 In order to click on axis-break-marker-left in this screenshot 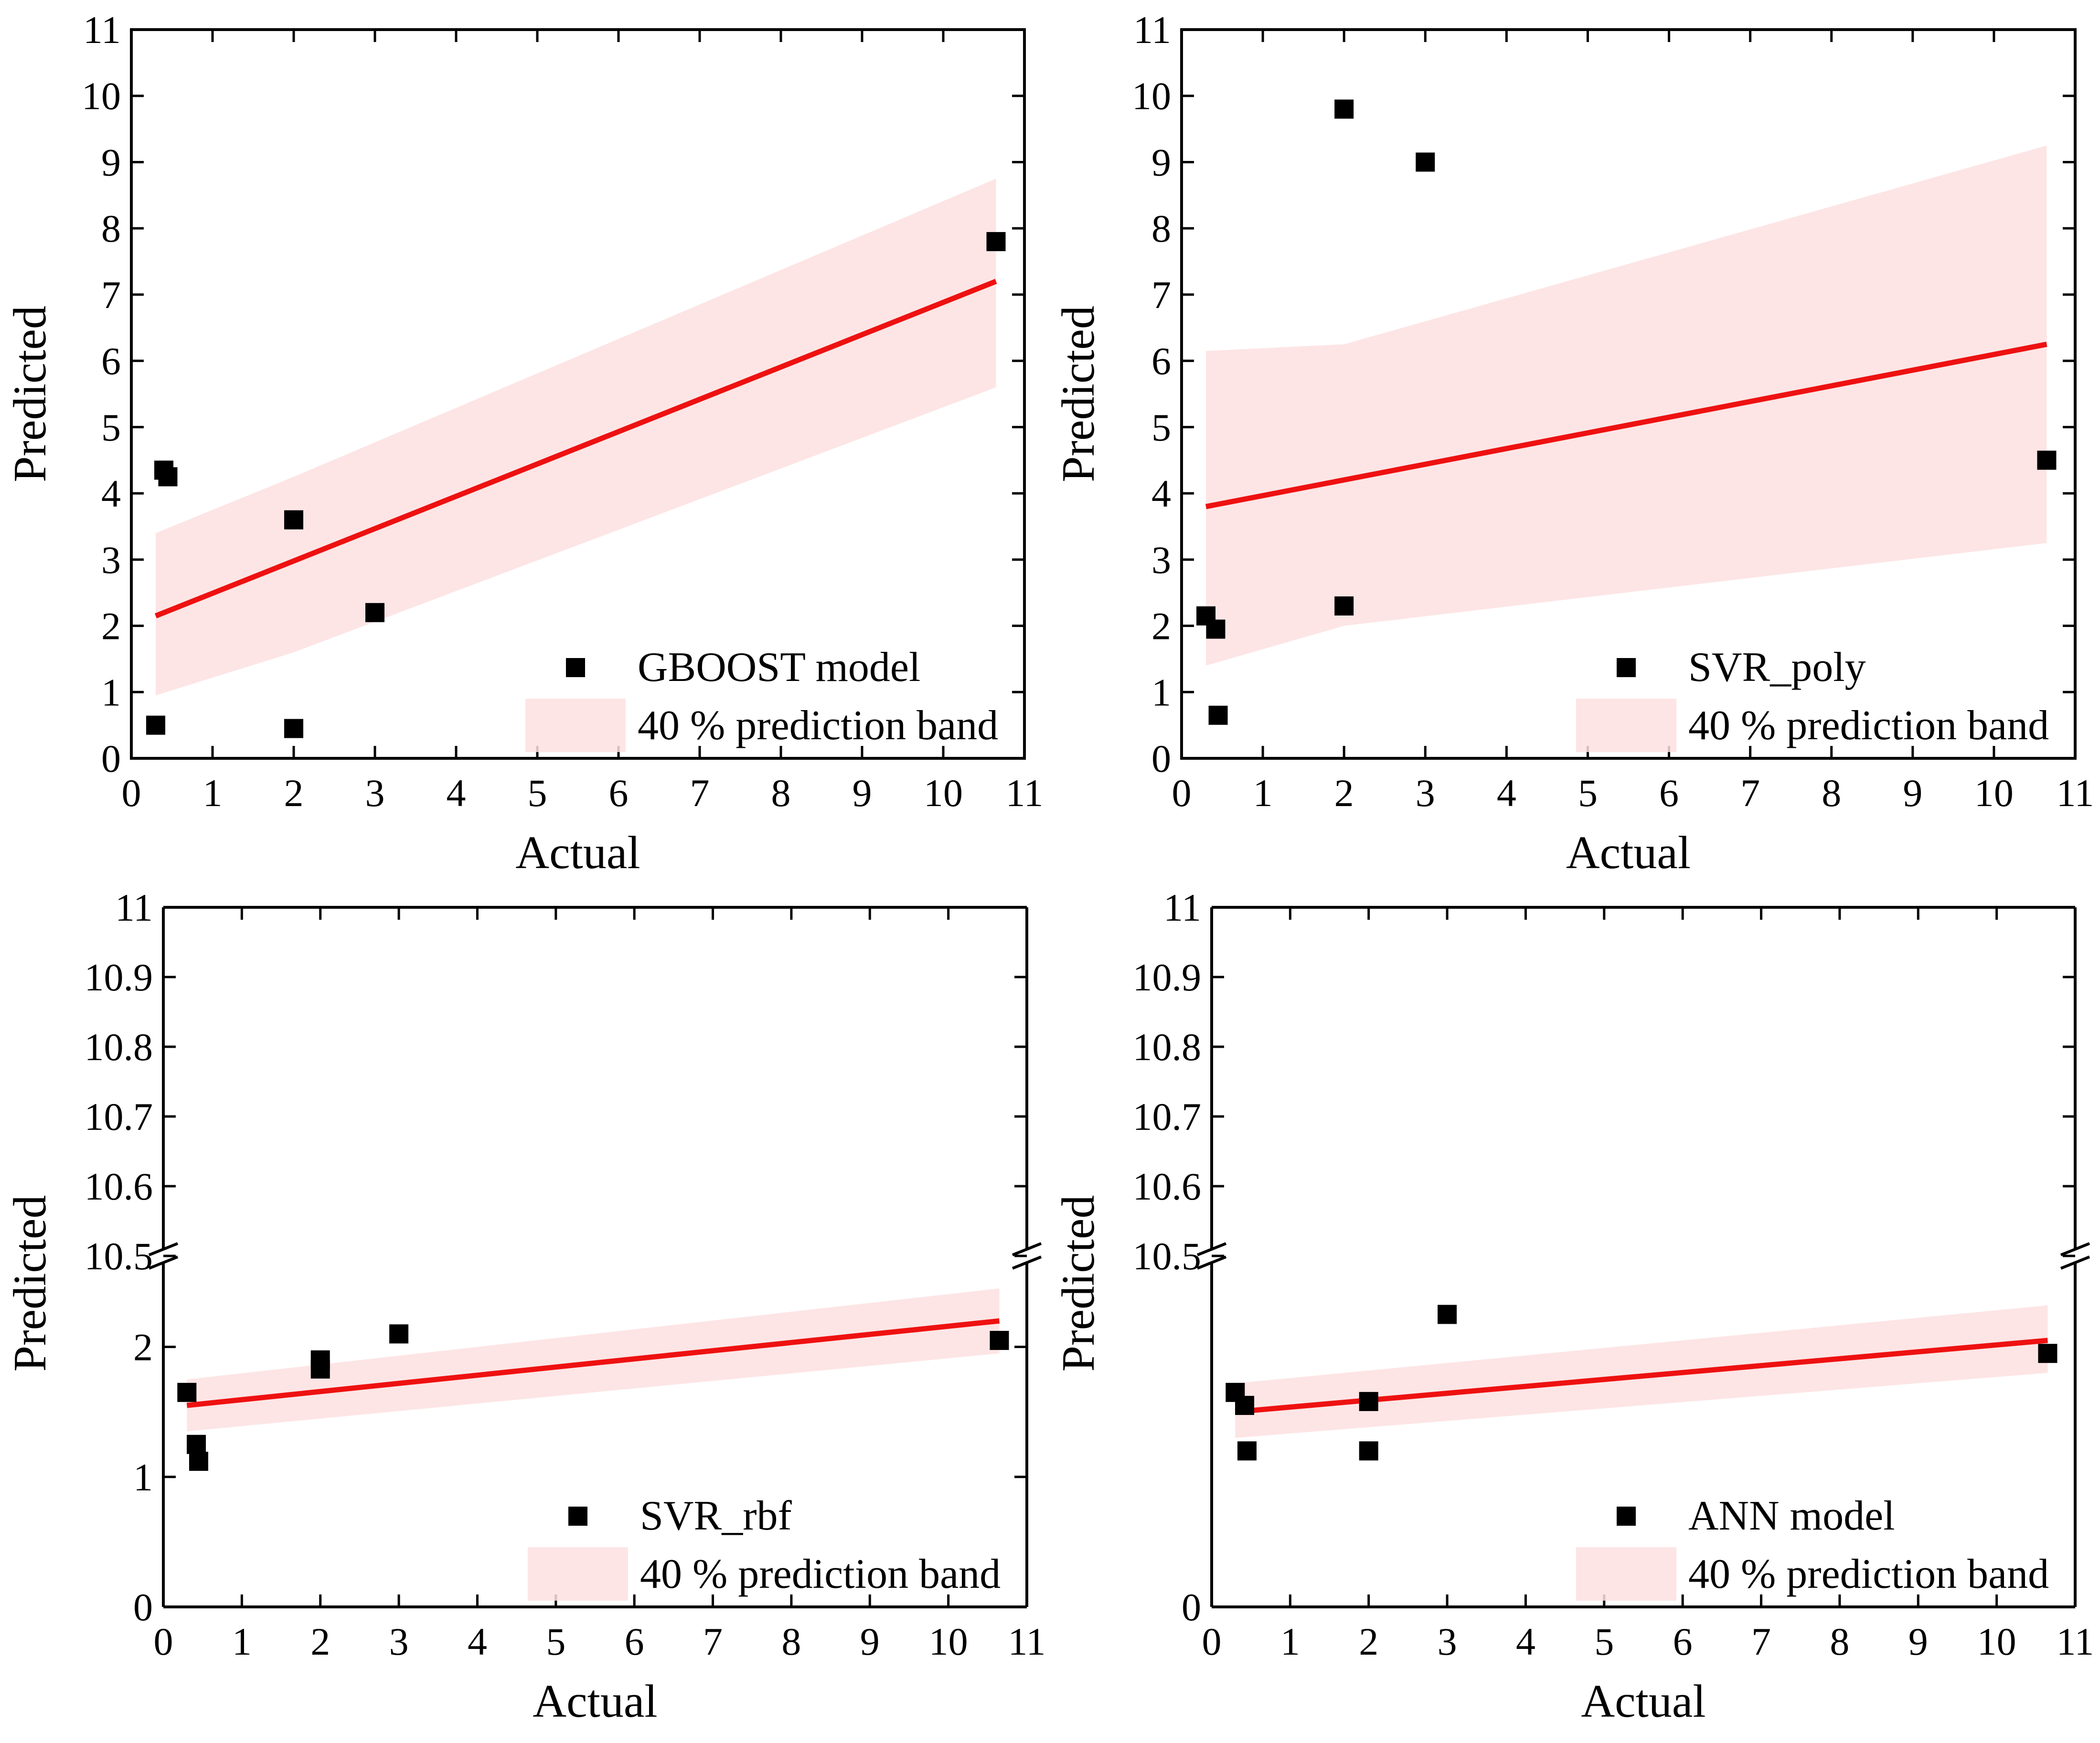, I will do `click(164, 1256)`.